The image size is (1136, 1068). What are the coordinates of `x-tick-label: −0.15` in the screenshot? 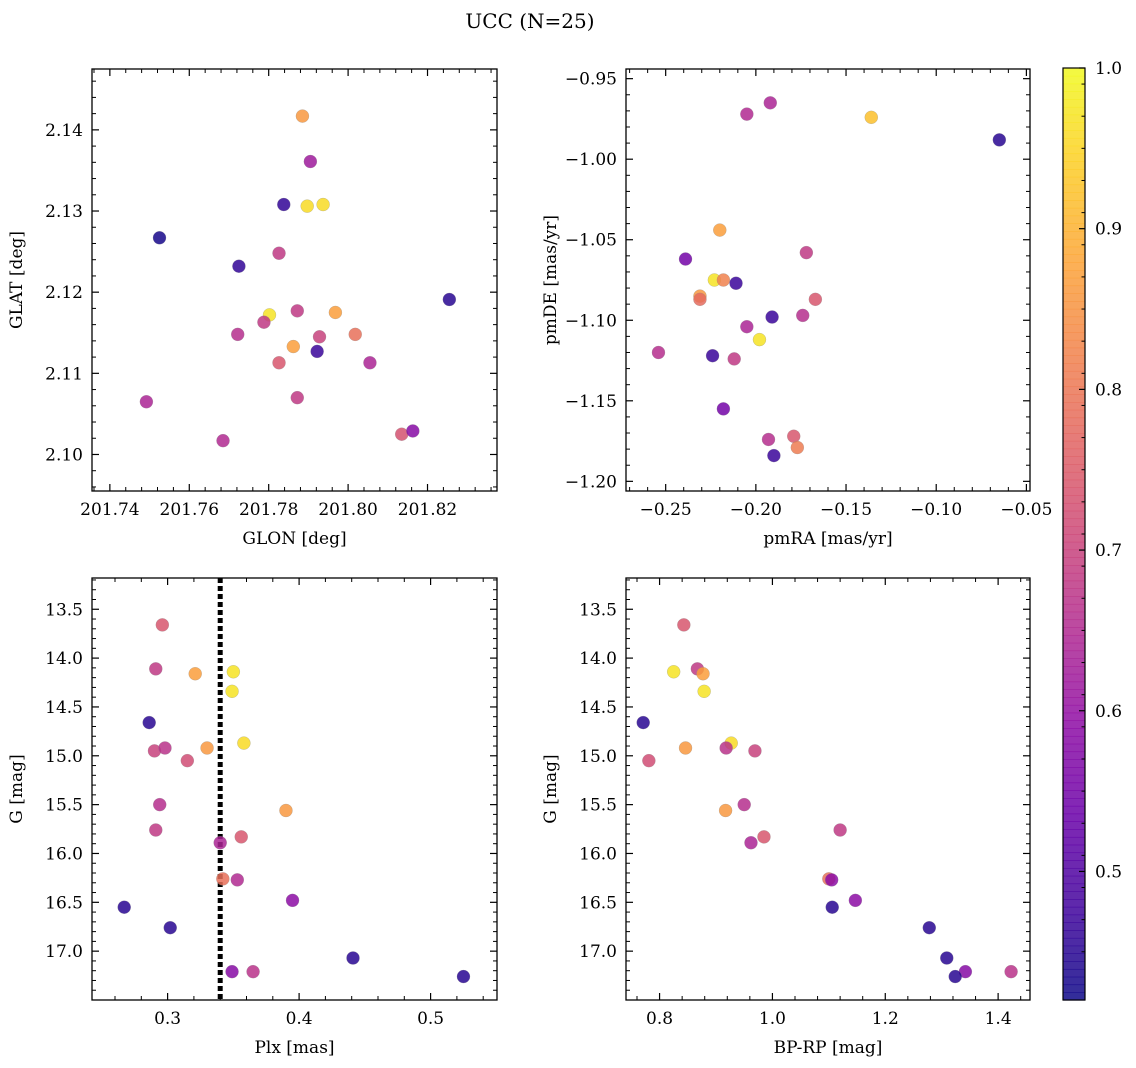 It's located at (846, 510).